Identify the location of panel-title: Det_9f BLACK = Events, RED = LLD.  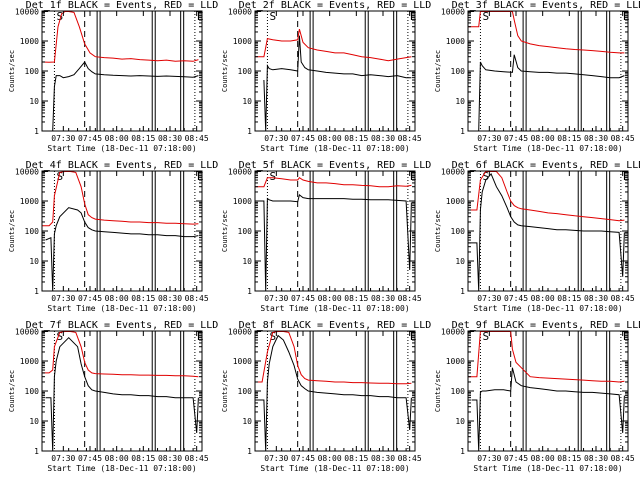
(546, 325).